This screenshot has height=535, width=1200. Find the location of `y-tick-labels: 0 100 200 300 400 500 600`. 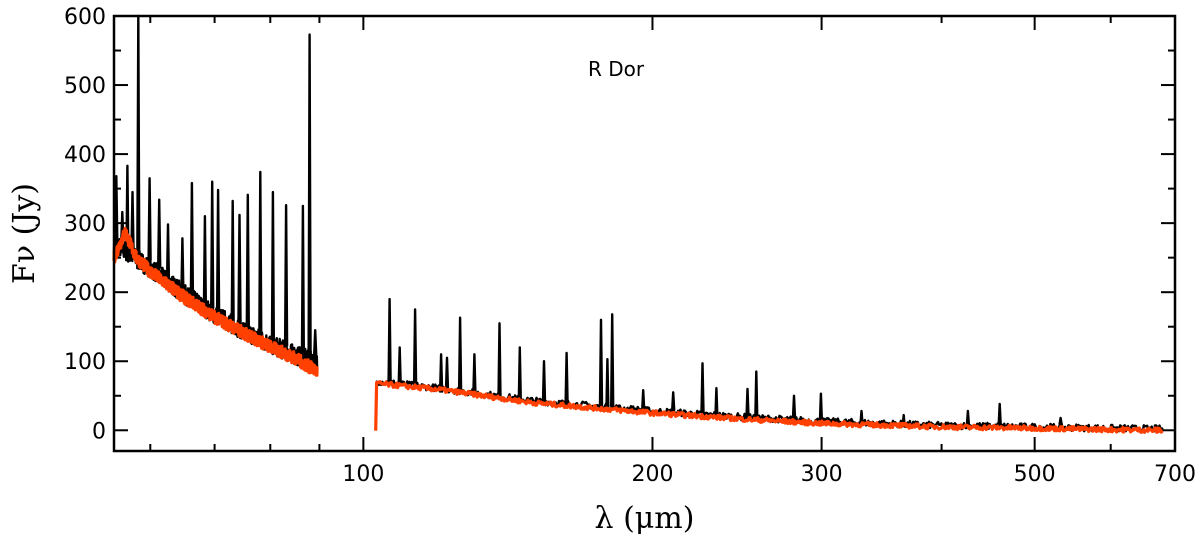

y-tick-labels: 0 100 200 300 400 500 600 is located at coordinates (85, 224).